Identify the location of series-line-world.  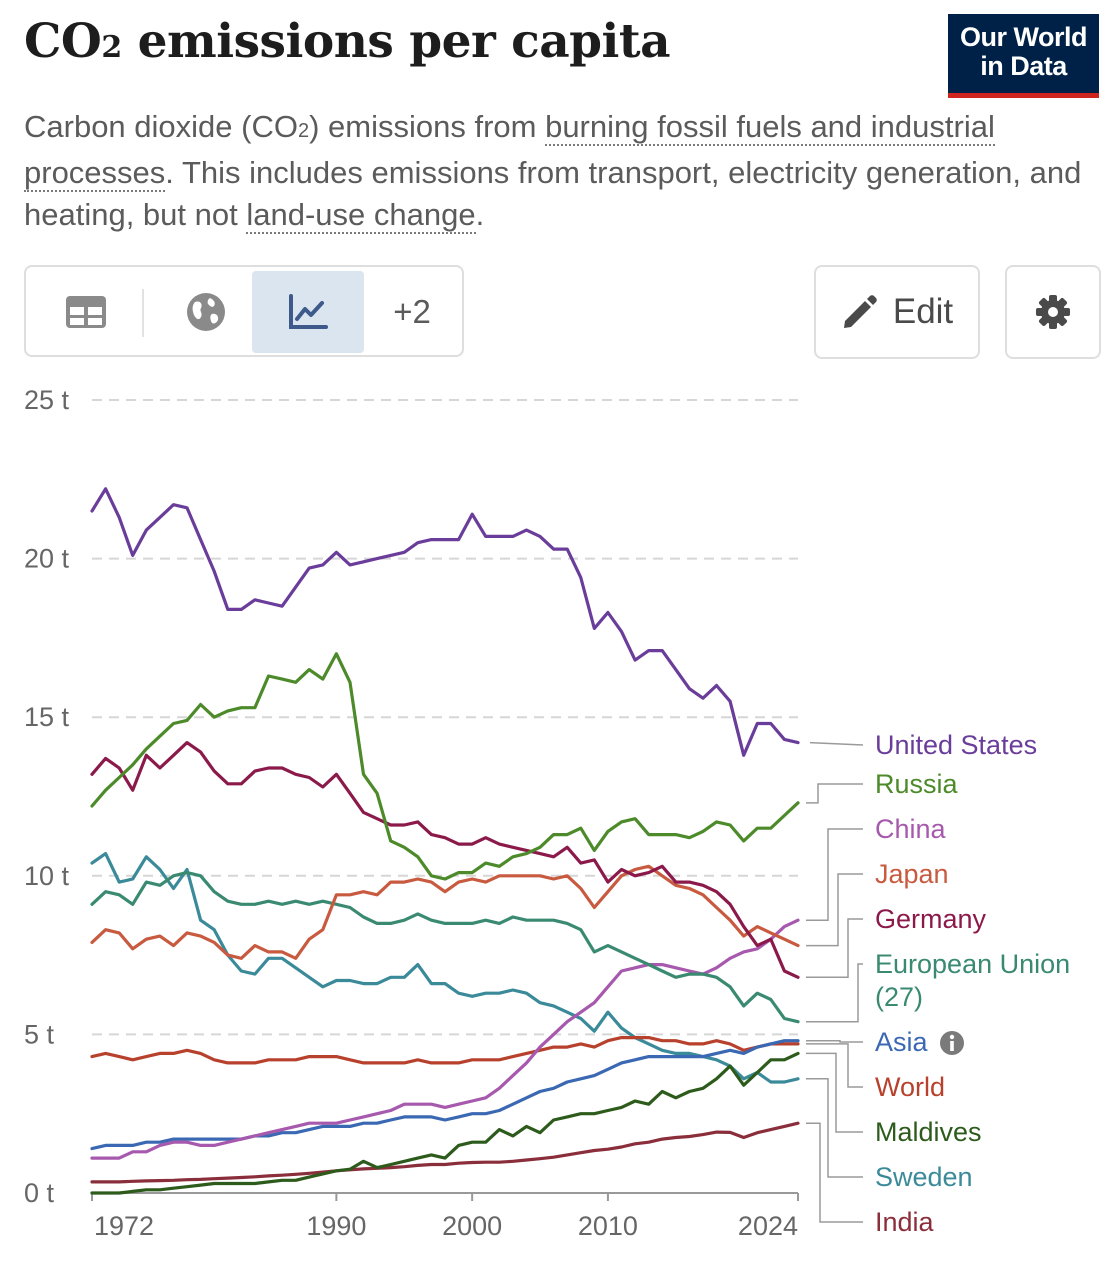
(445, 1050).